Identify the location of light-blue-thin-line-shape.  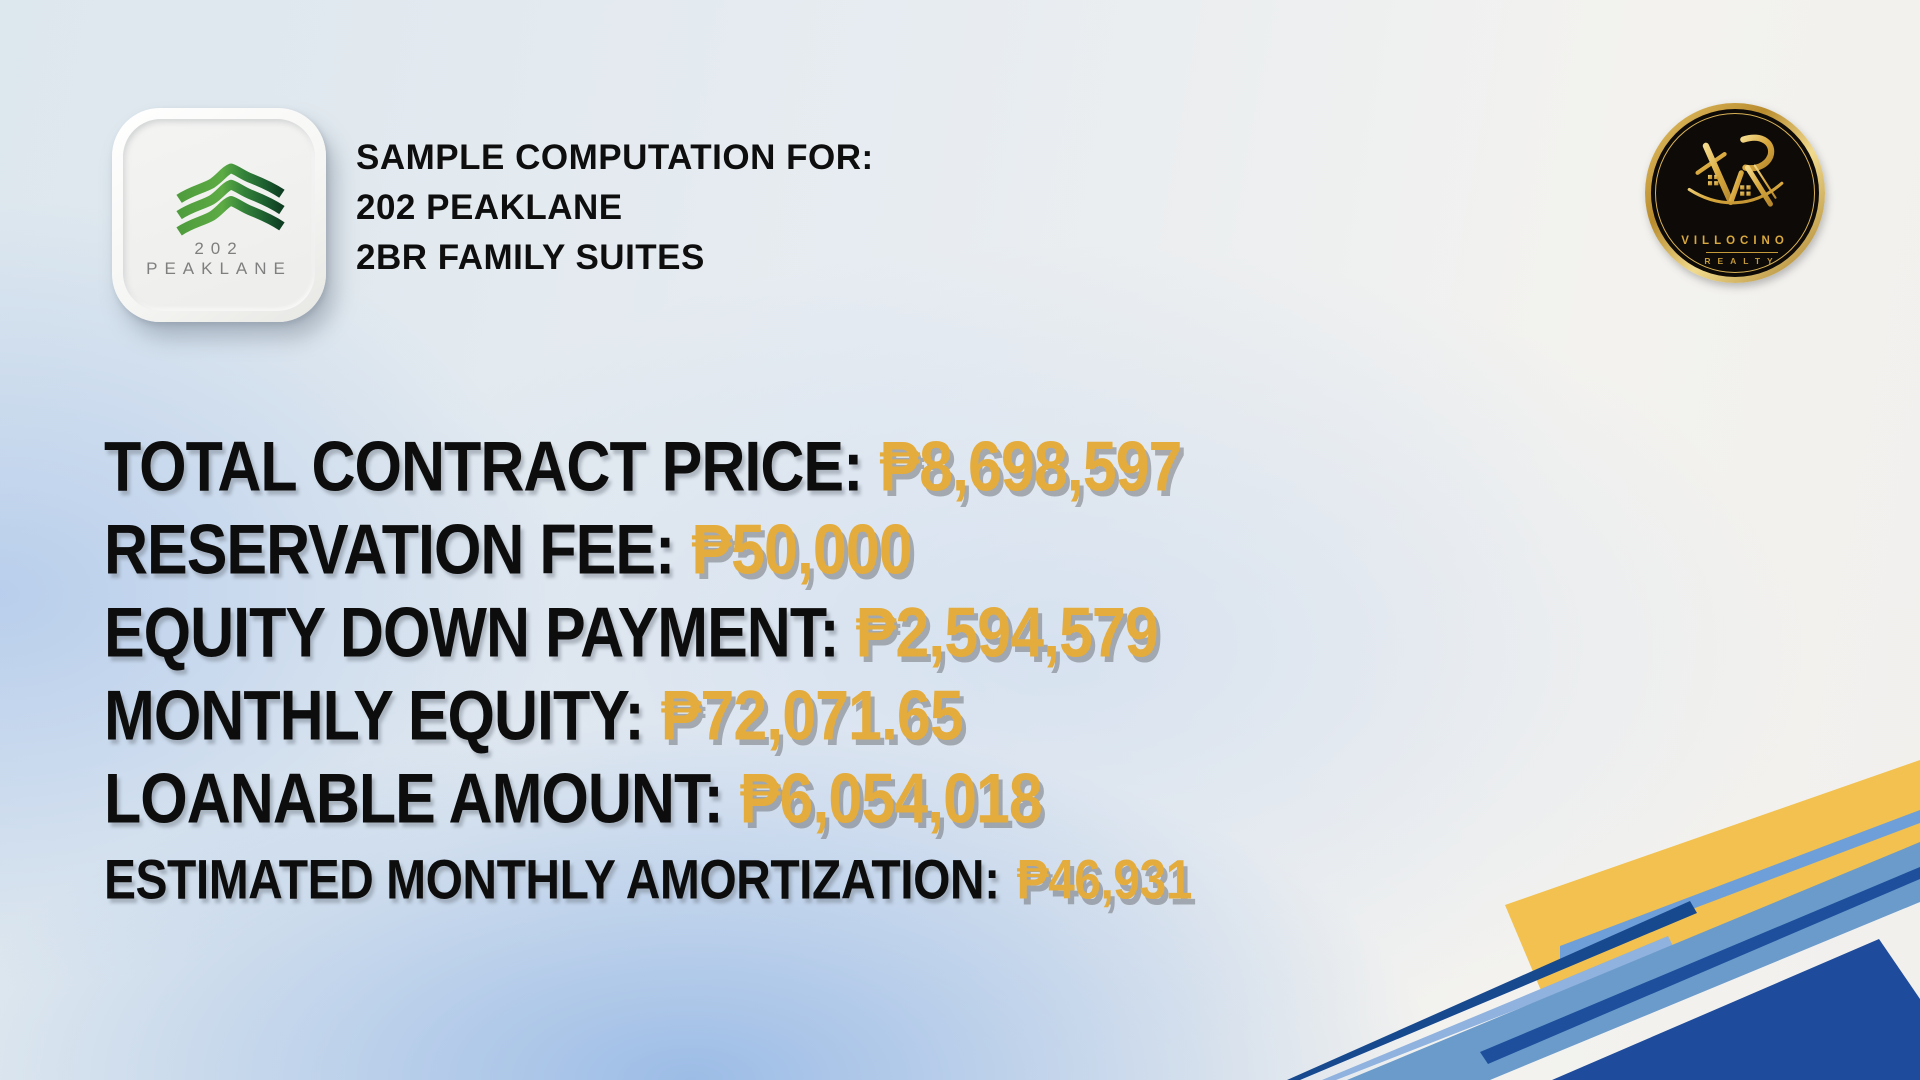
(1498, 1008).